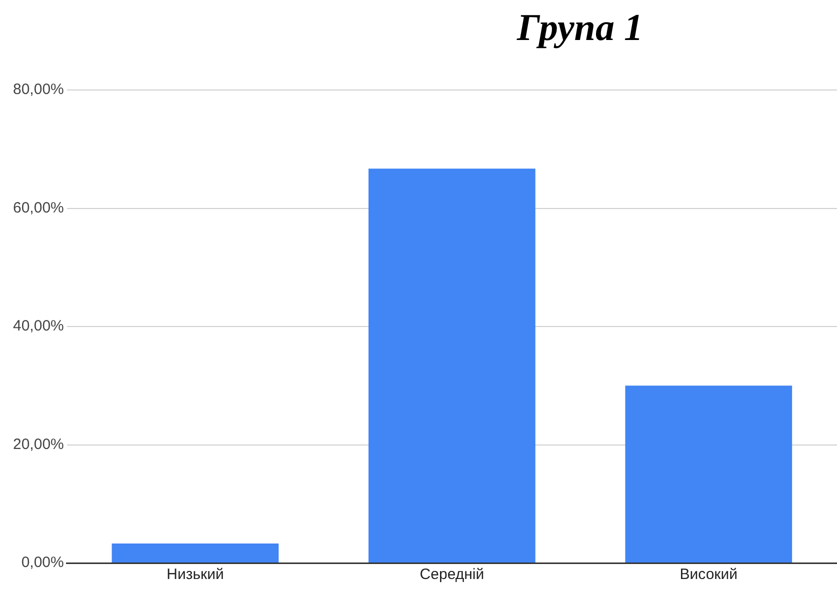 Image resolution: width=837 pixels, height=591 pixels. Describe the element at coordinates (195, 575) in the screenshot. I see `x-tick-label: Низький` at that location.